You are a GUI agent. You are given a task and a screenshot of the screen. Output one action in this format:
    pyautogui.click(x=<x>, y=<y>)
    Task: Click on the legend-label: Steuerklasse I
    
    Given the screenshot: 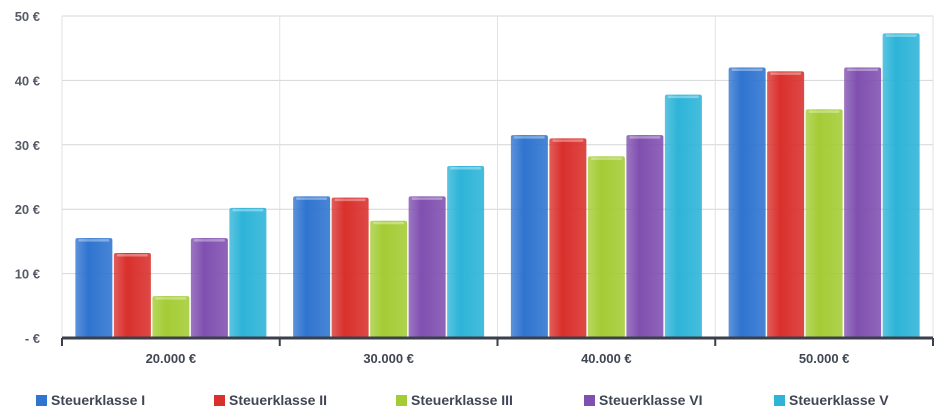 What is the action you would take?
    pyautogui.click(x=98, y=400)
    